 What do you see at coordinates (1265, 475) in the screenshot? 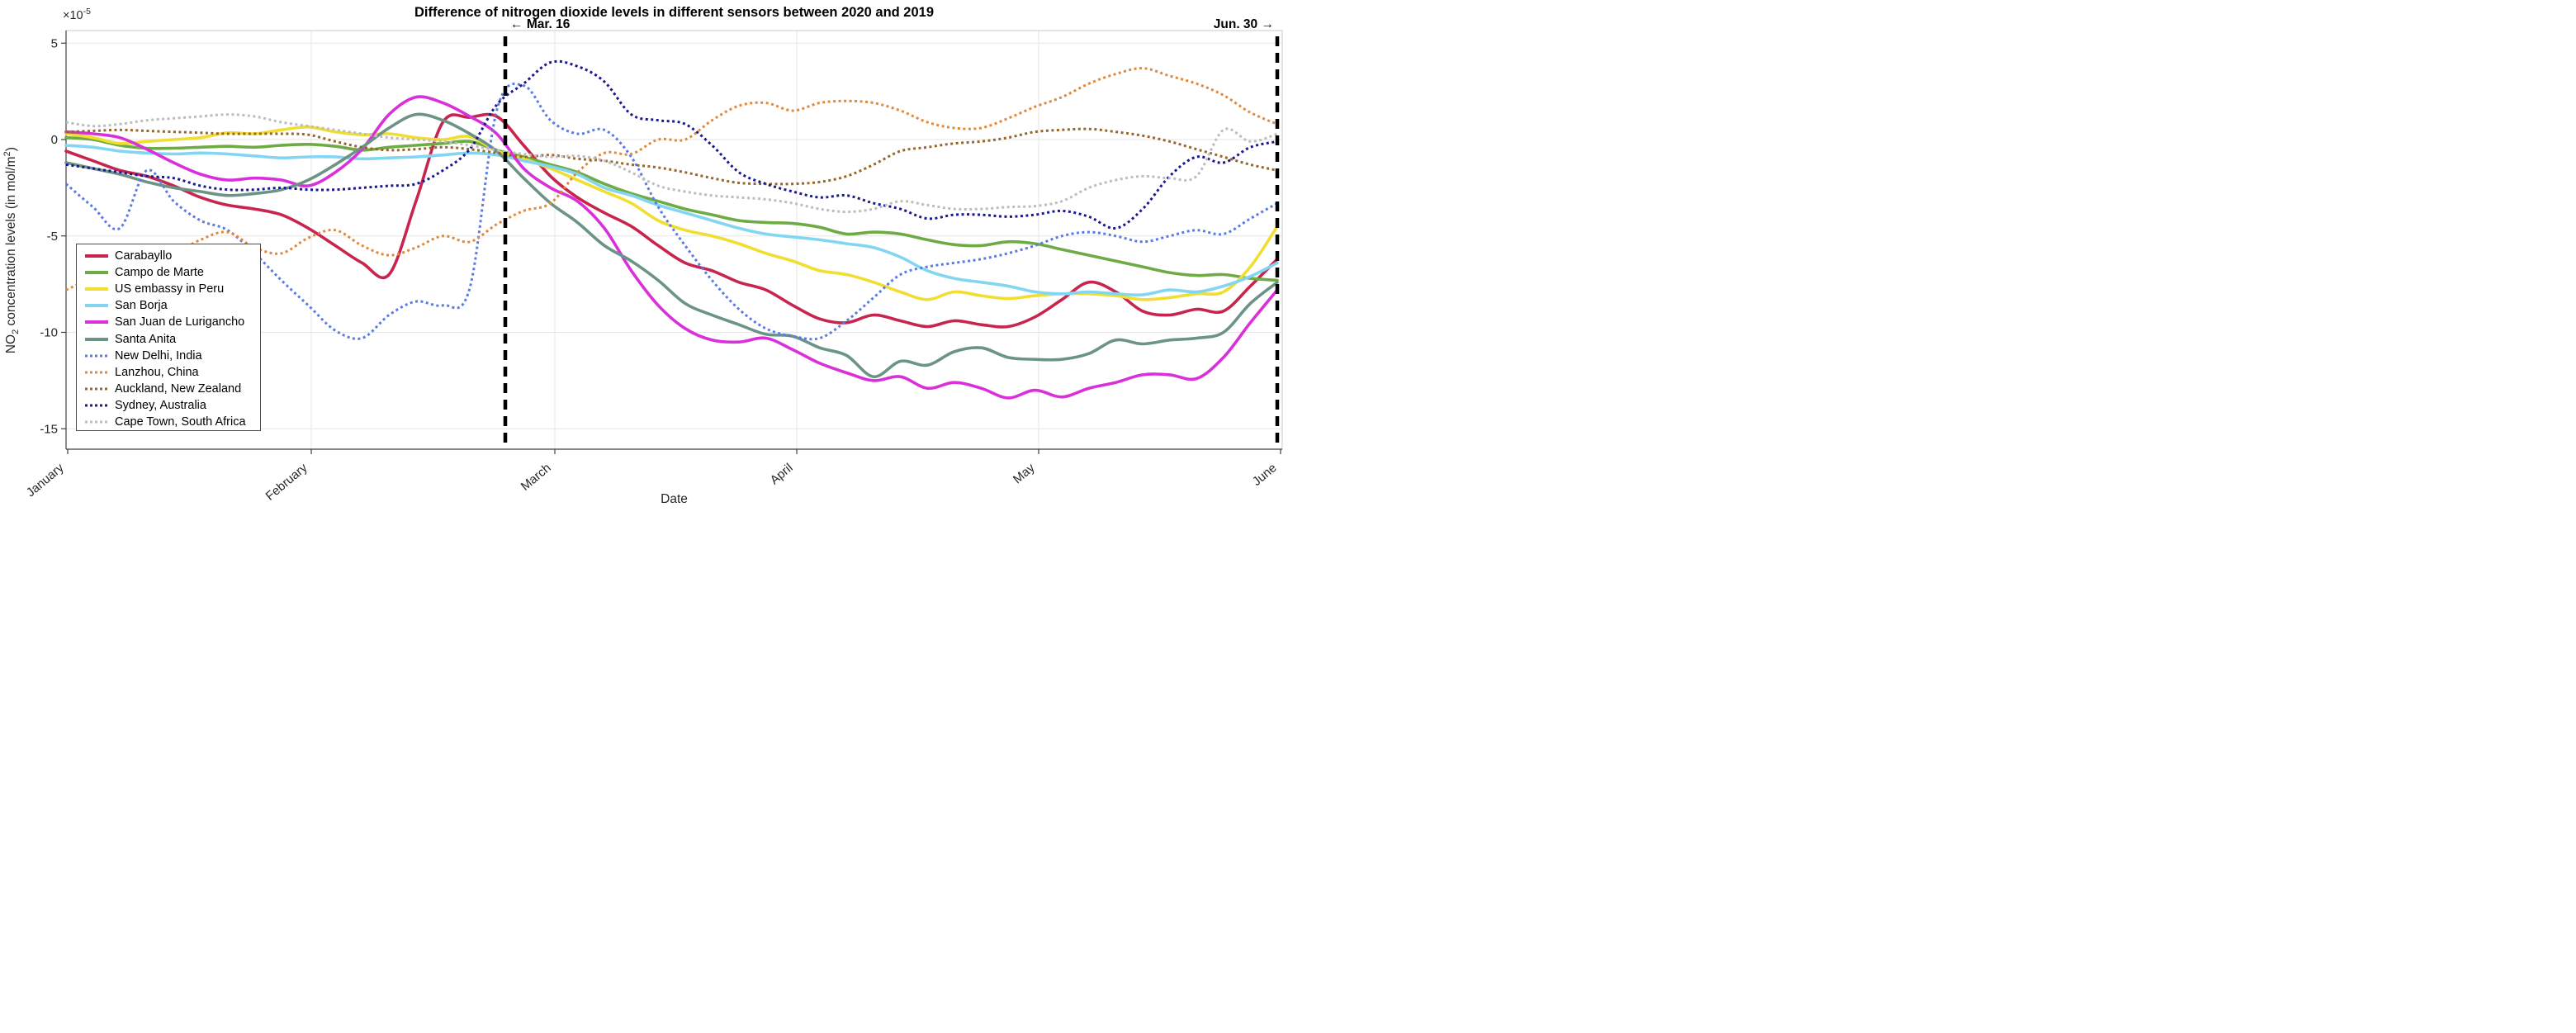
I see `x-tick-label: June` at bounding box center [1265, 475].